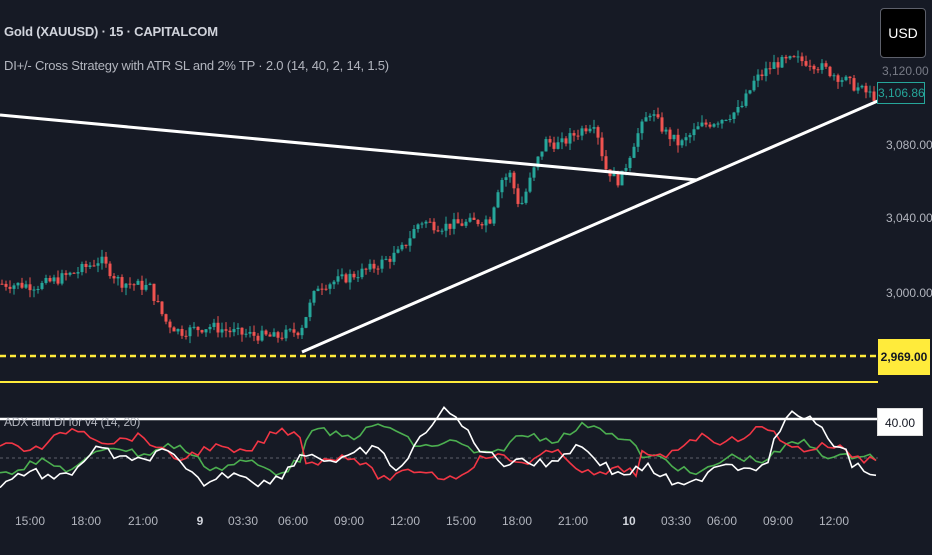 This screenshot has width=932, height=555. I want to click on symbol-title: Gold (XAUUSD) · 15 · CAPITALCOM, so click(111, 31).